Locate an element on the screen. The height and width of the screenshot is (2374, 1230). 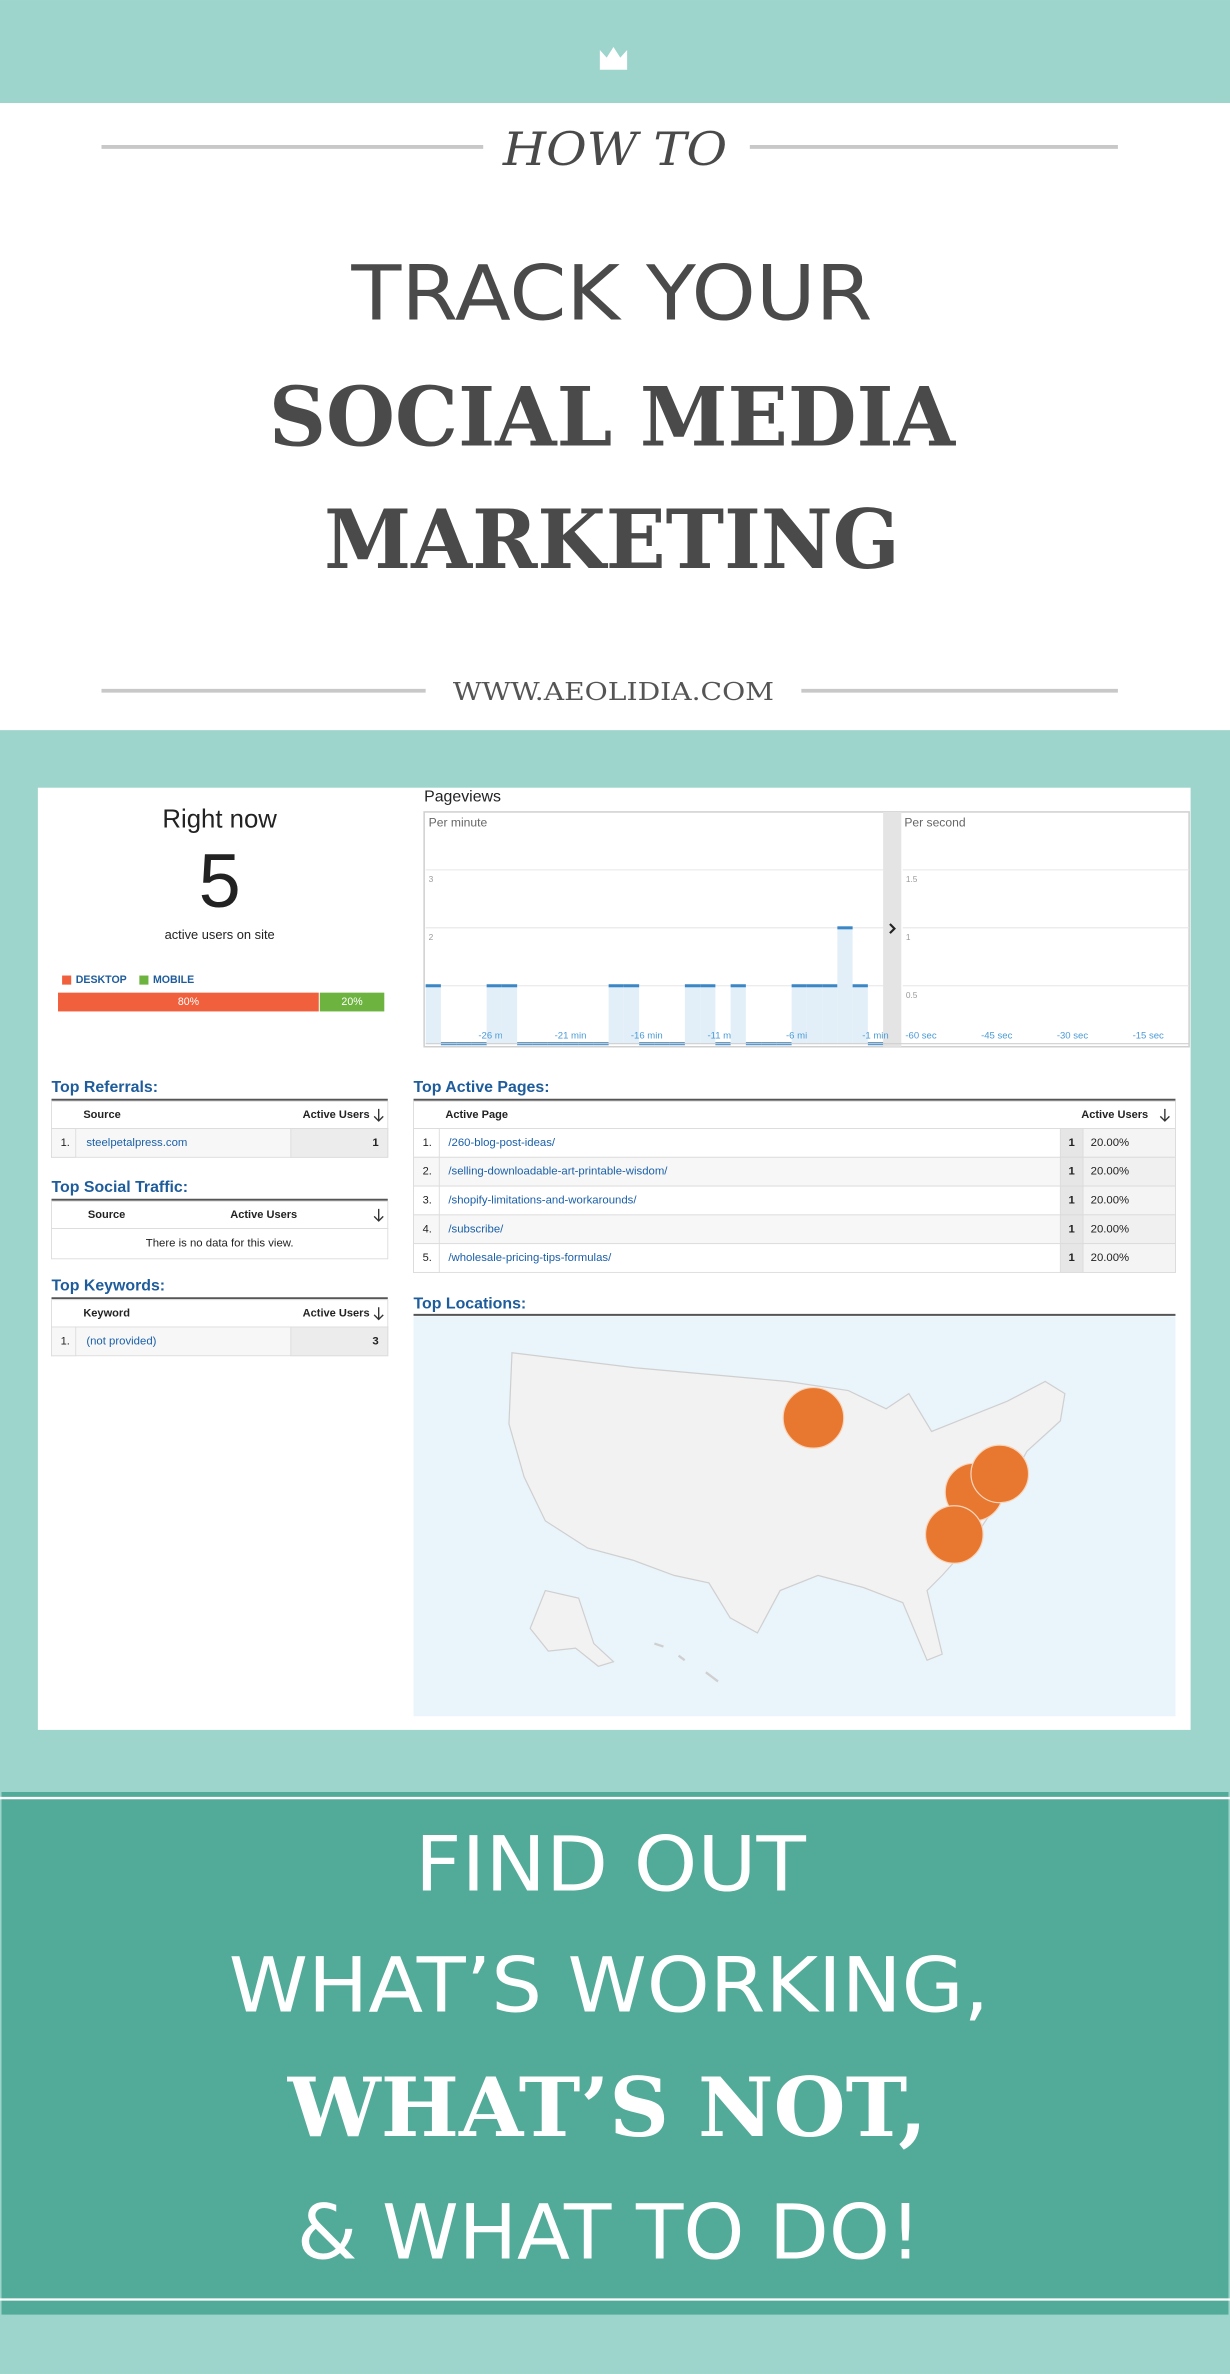
x-tick-label: -60 sec is located at coordinates (920, 1036).